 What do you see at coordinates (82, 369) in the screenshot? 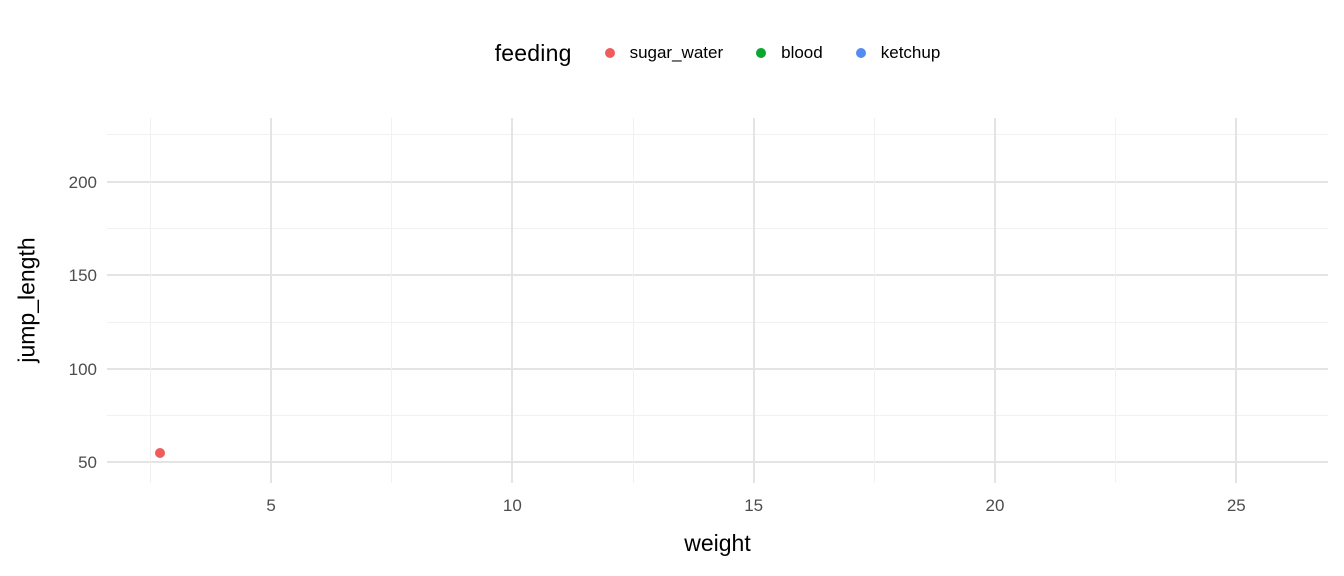
I see `y-tick-label: 100` at bounding box center [82, 369].